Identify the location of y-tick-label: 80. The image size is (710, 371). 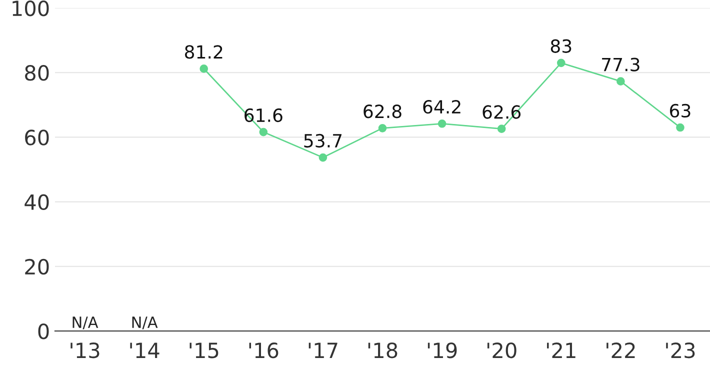
(37, 73).